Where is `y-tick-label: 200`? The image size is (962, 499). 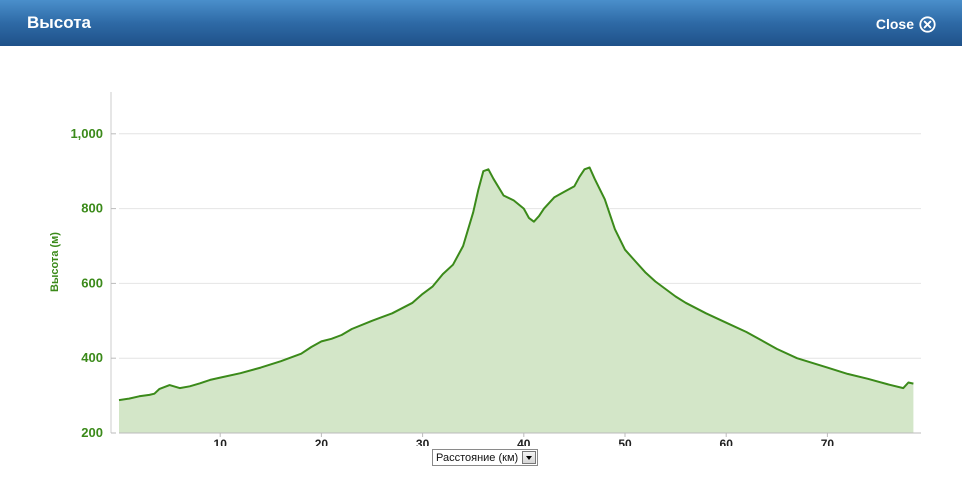
y-tick-label: 200 is located at coordinates (92, 432).